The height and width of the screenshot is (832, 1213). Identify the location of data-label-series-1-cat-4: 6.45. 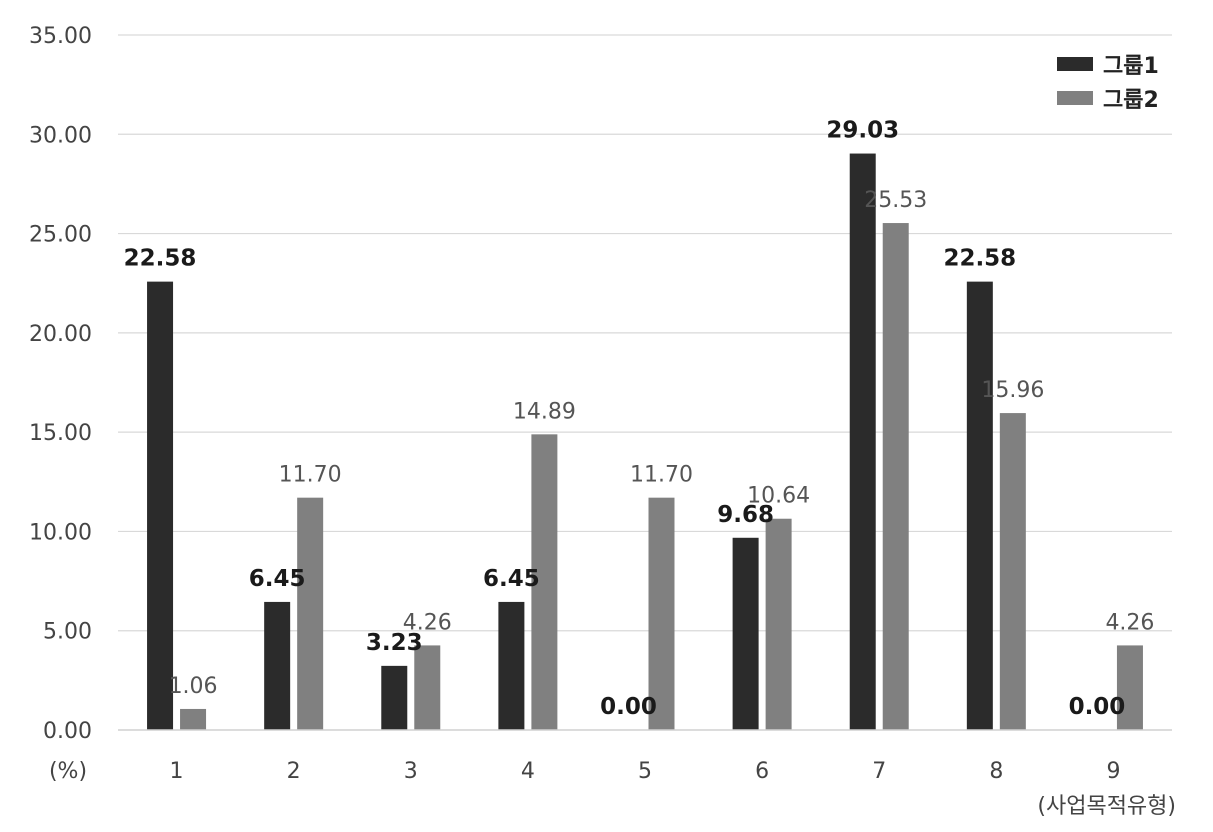
(511, 579).